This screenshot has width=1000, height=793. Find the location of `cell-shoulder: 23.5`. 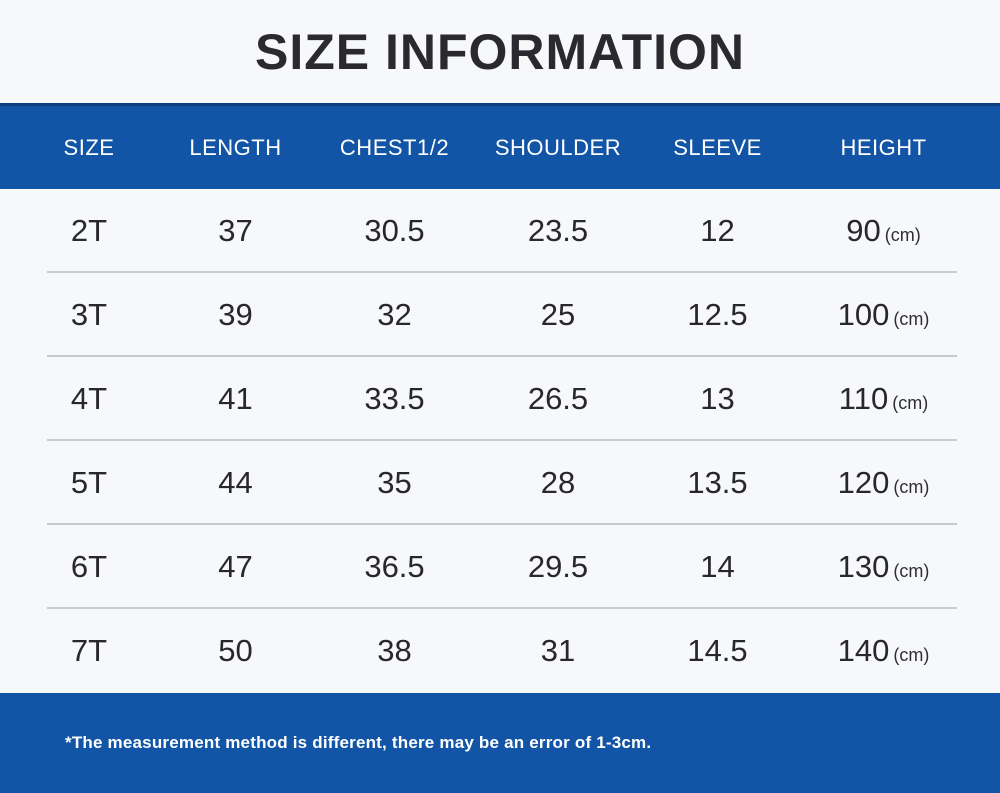

cell-shoulder: 23.5 is located at coordinates (558, 230).